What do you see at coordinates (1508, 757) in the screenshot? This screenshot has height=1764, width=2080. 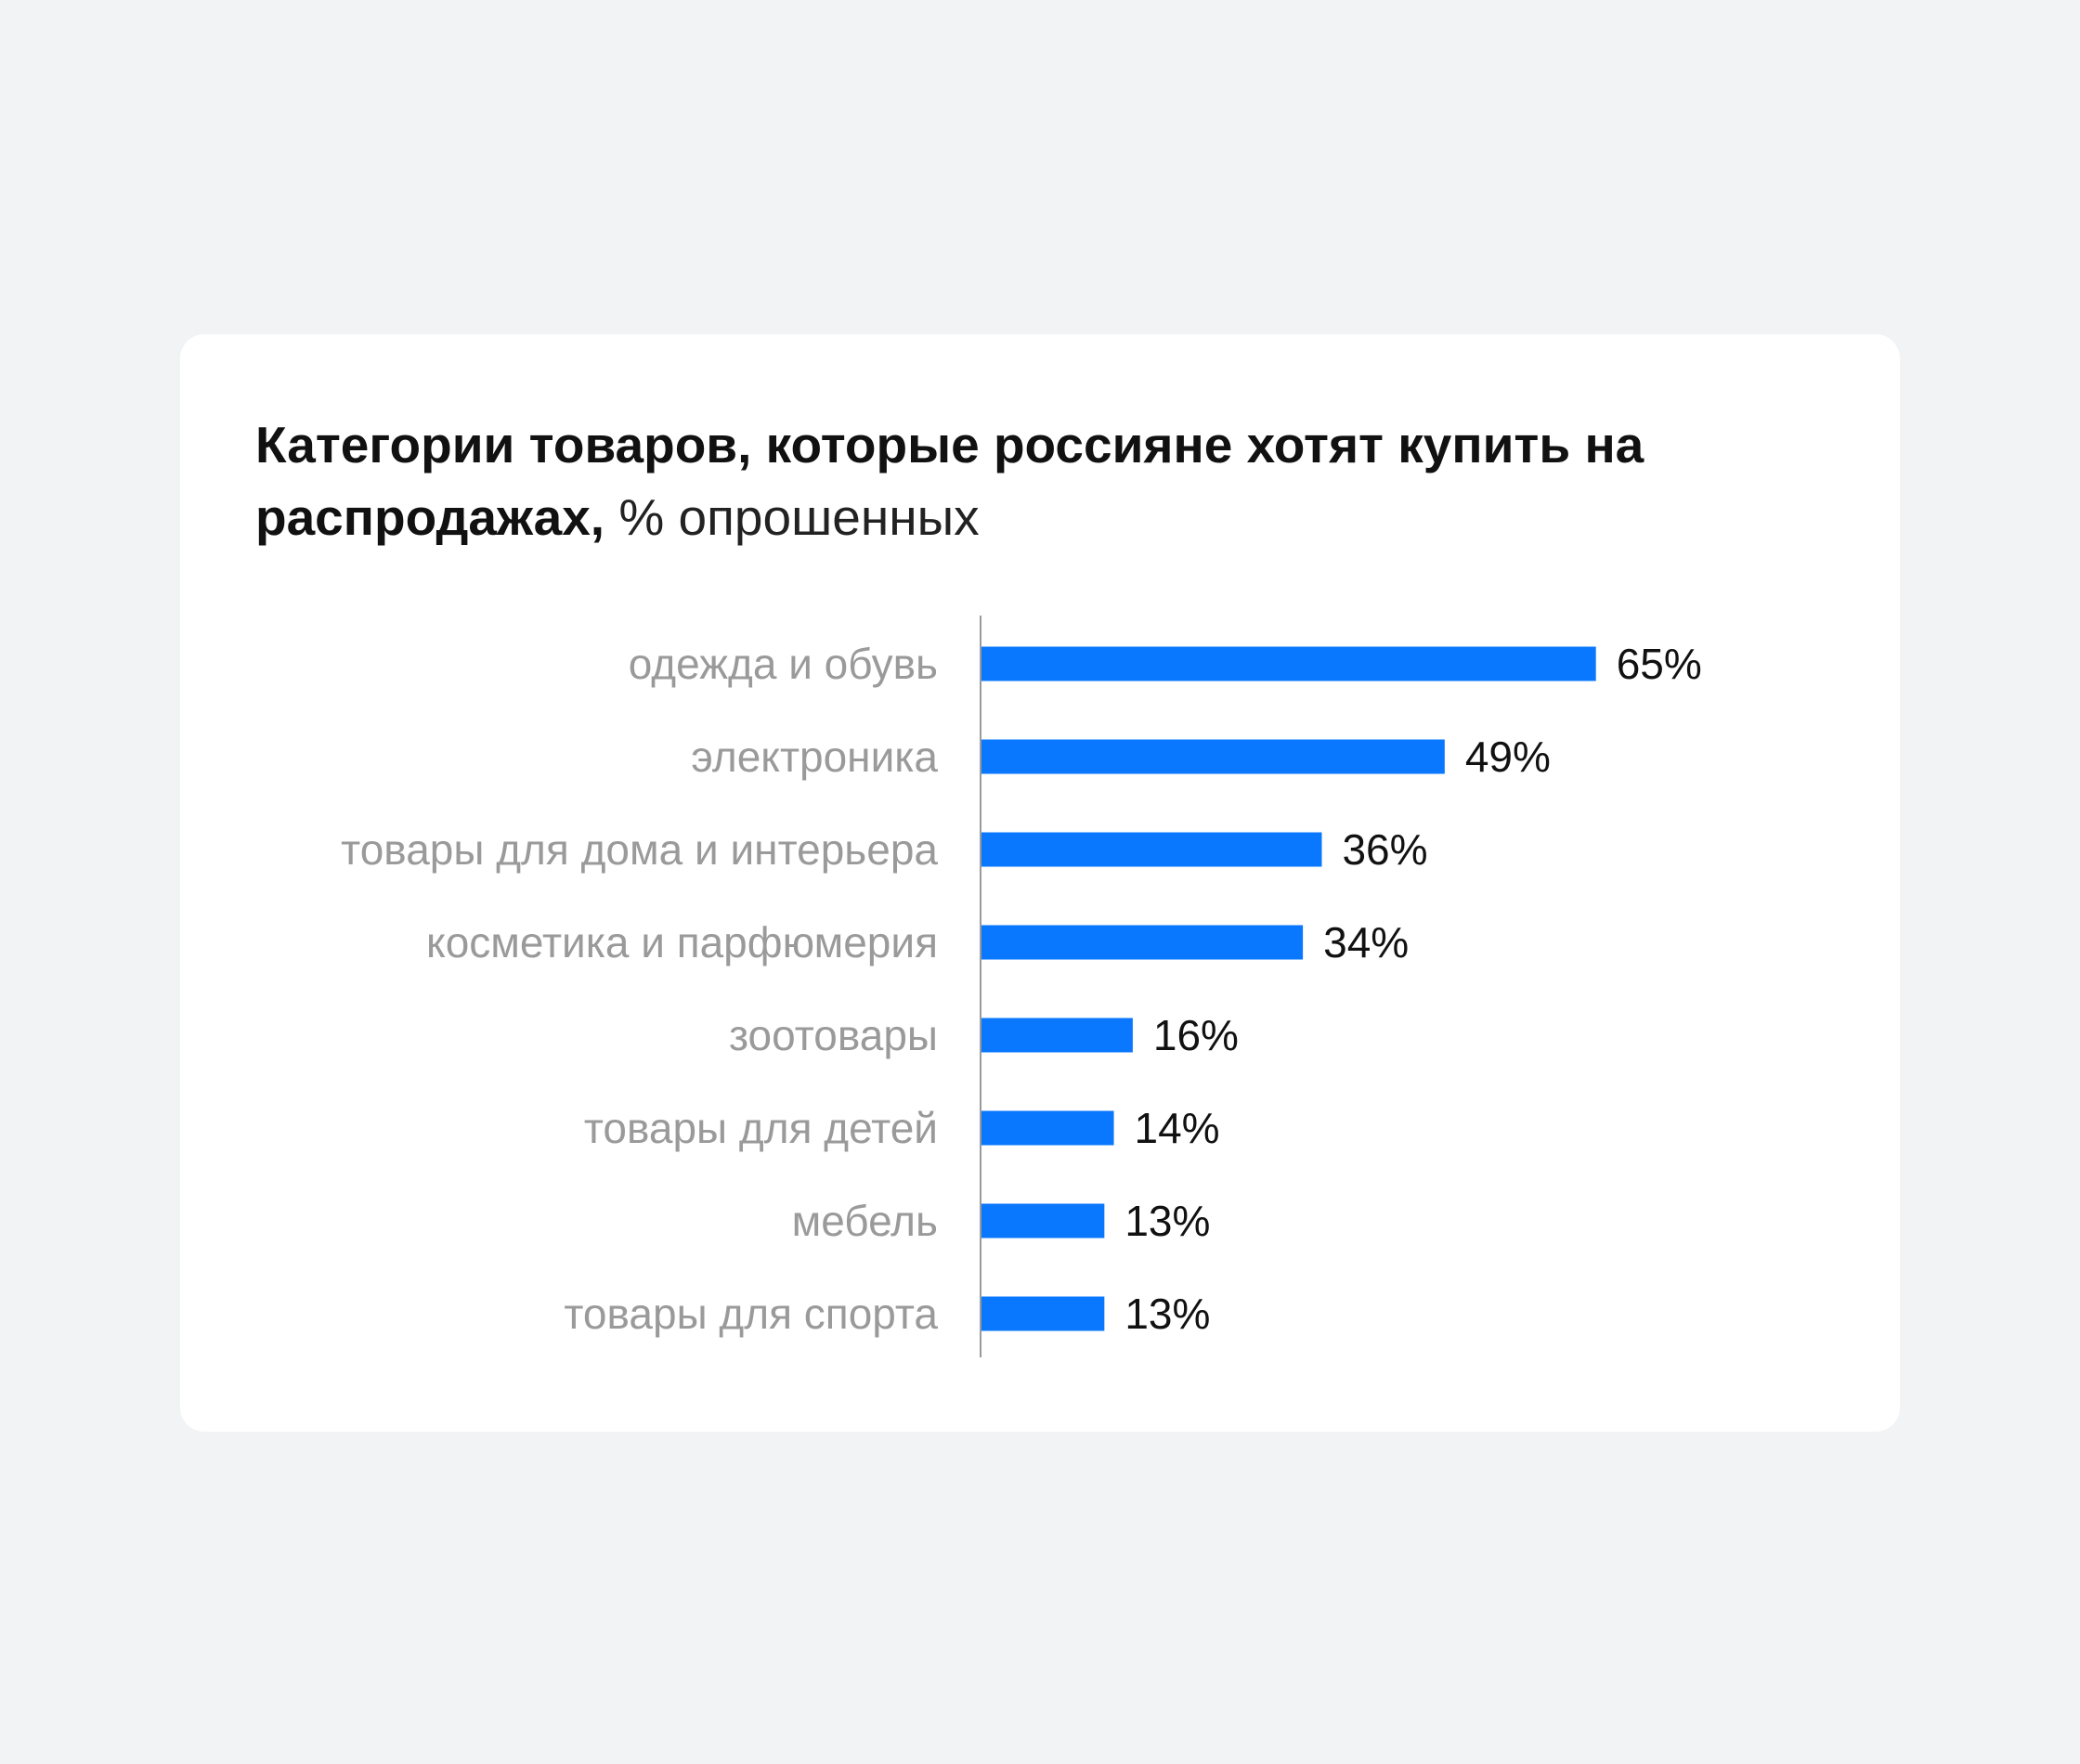 I see `value-label: 49%` at bounding box center [1508, 757].